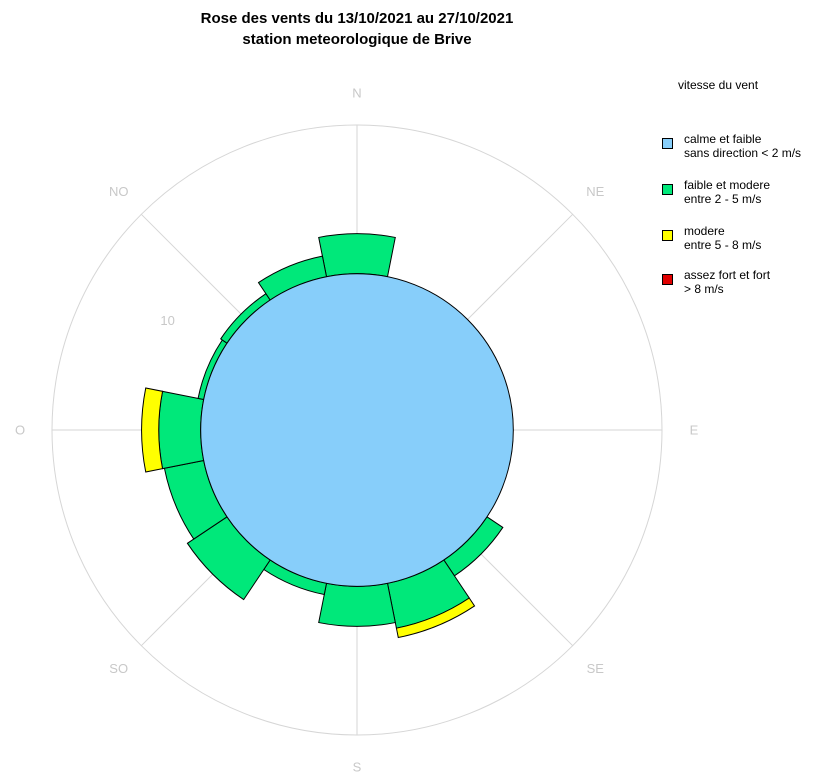 This screenshot has height=773, width=822. Describe the element at coordinates (667, 279) in the screenshot. I see `legend-swatch-fort` at that location.